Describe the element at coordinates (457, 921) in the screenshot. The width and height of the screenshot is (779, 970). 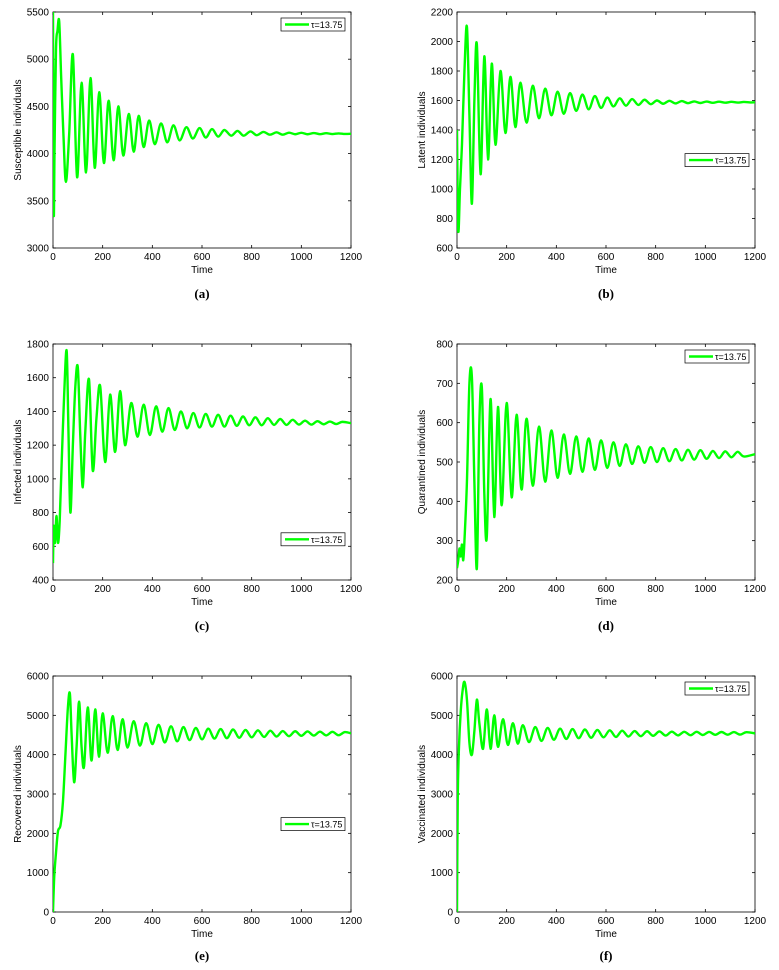
I see `x-tick-label-f: 0` at that location.